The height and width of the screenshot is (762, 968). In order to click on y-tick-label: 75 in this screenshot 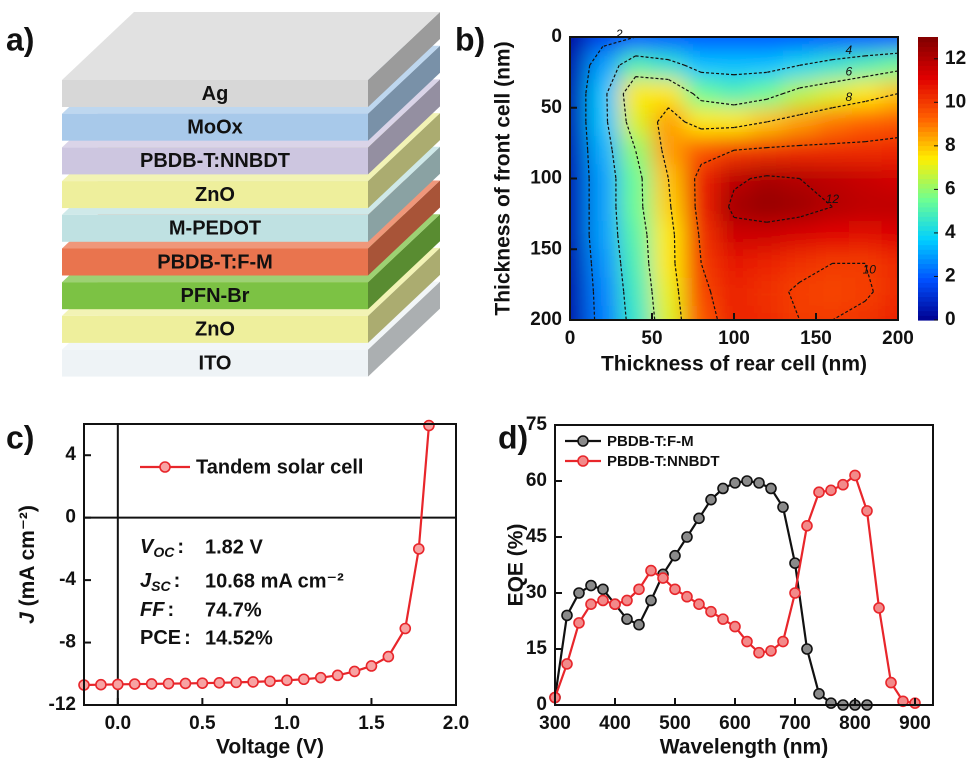, I will do `click(537, 424)`.